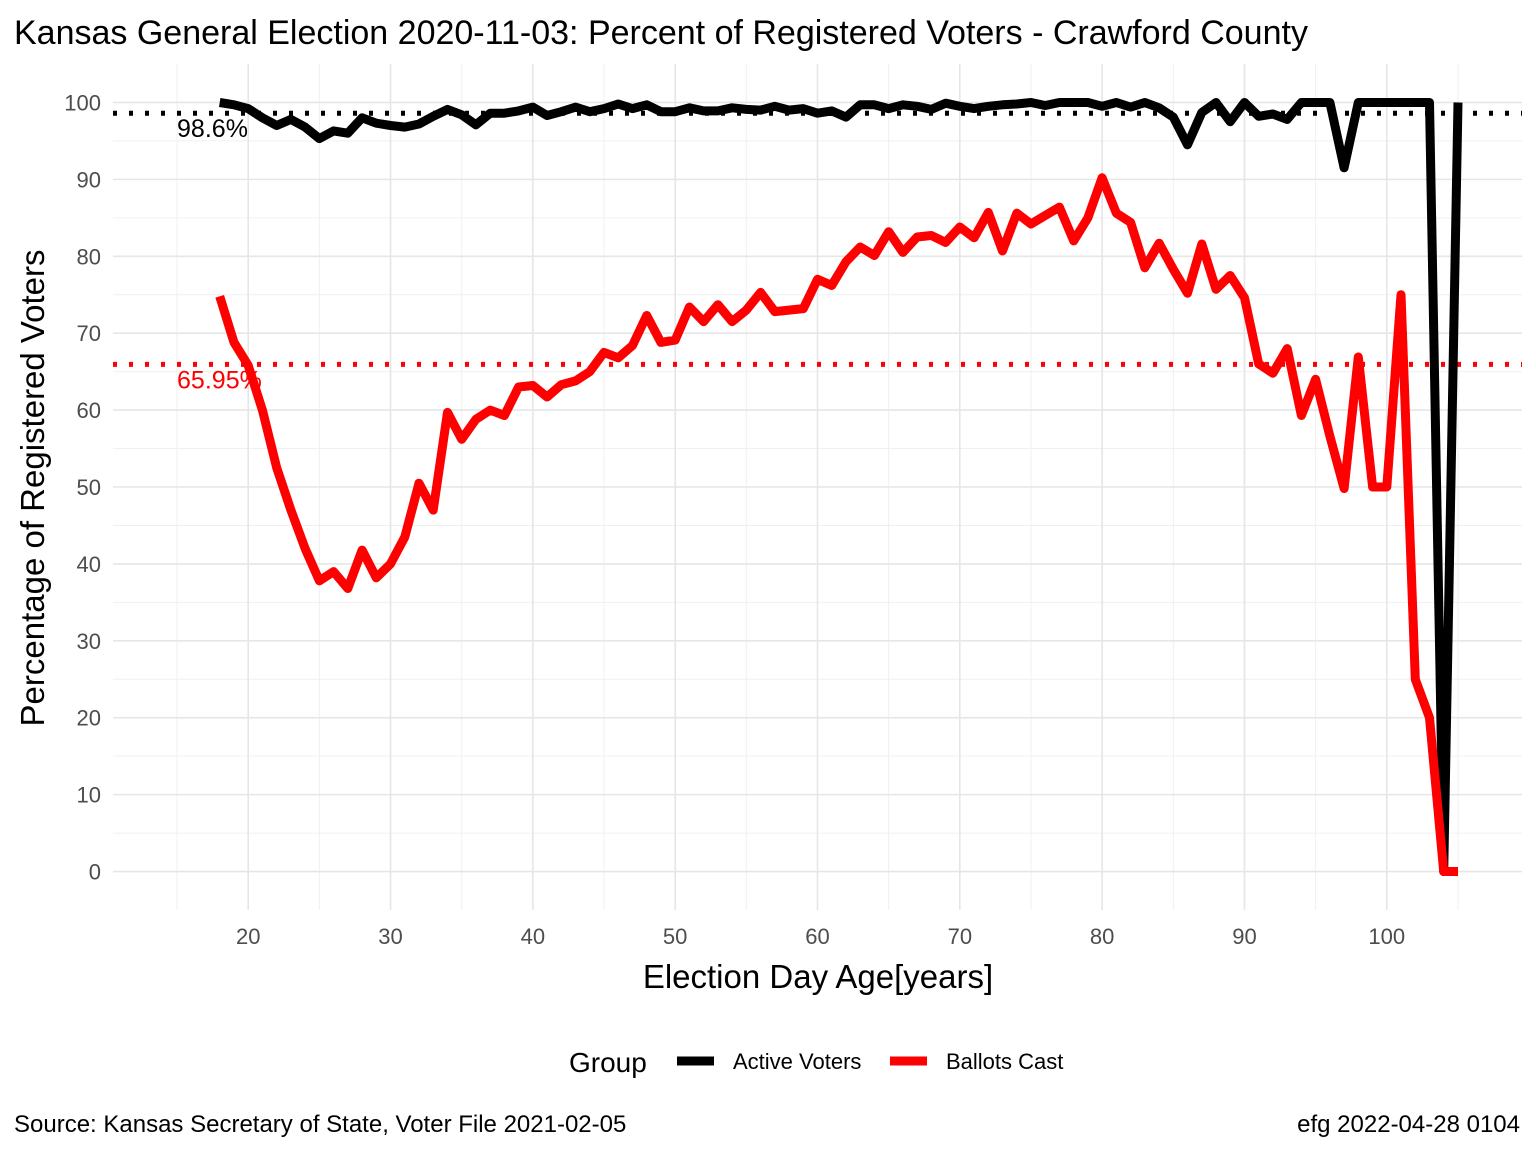 The height and width of the screenshot is (1152, 1536). I want to click on credit-caption: efg 2022-04-28 0104, so click(1408, 1124).